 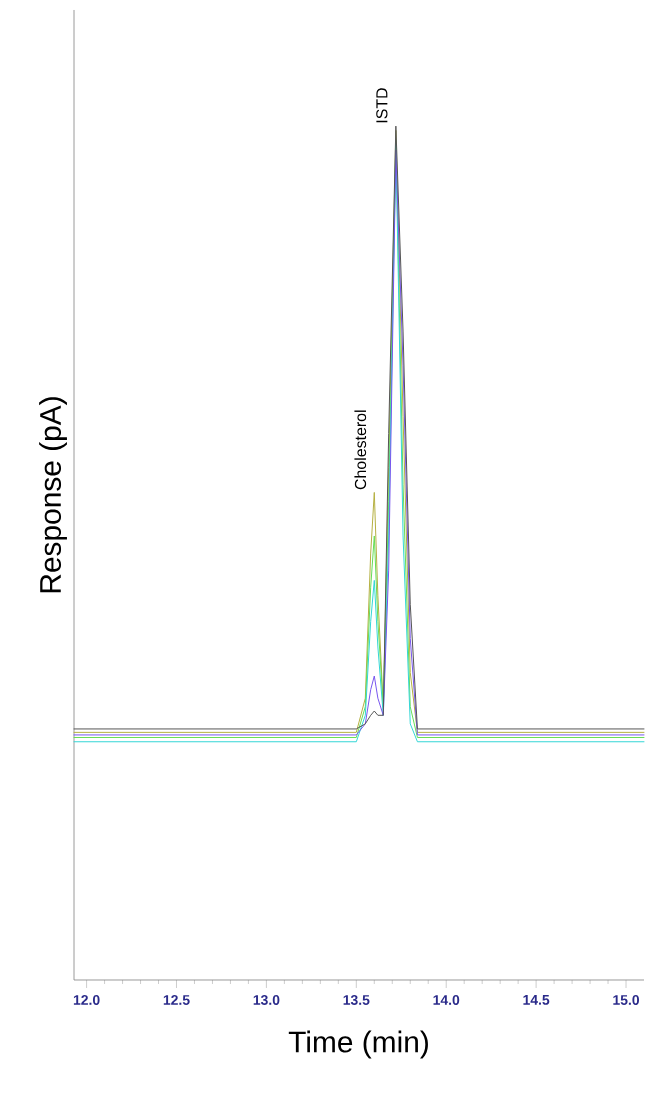 I want to click on y-axis-title: Response (pA), so click(x=53, y=495).